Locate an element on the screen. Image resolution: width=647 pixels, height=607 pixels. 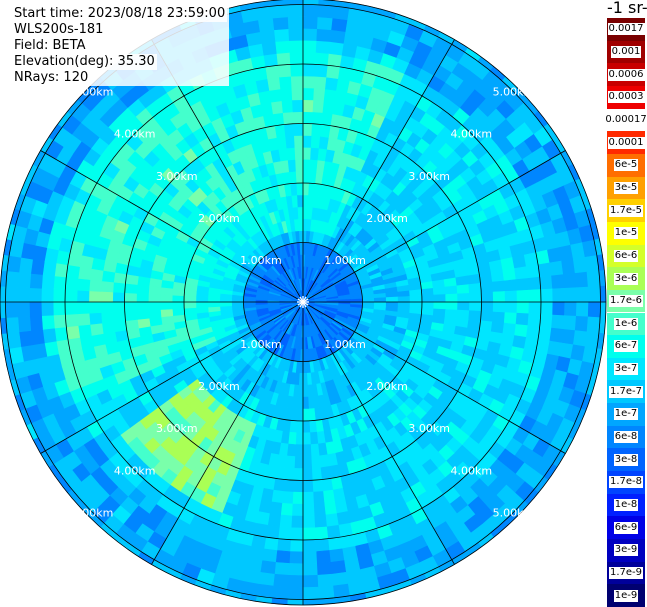
colorbar-swatch: 1e-8 is located at coordinates (626, 505).